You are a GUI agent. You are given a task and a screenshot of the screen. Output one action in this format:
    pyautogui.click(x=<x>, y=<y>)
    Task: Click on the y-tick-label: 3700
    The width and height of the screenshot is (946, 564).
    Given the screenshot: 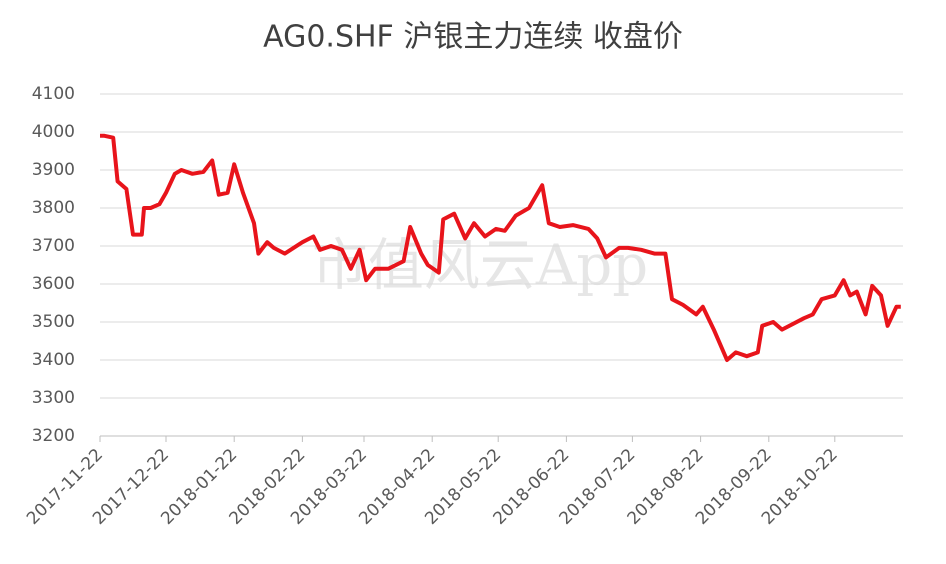 What is the action you would take?
    pyautogui.click(x=53, y=246)
    